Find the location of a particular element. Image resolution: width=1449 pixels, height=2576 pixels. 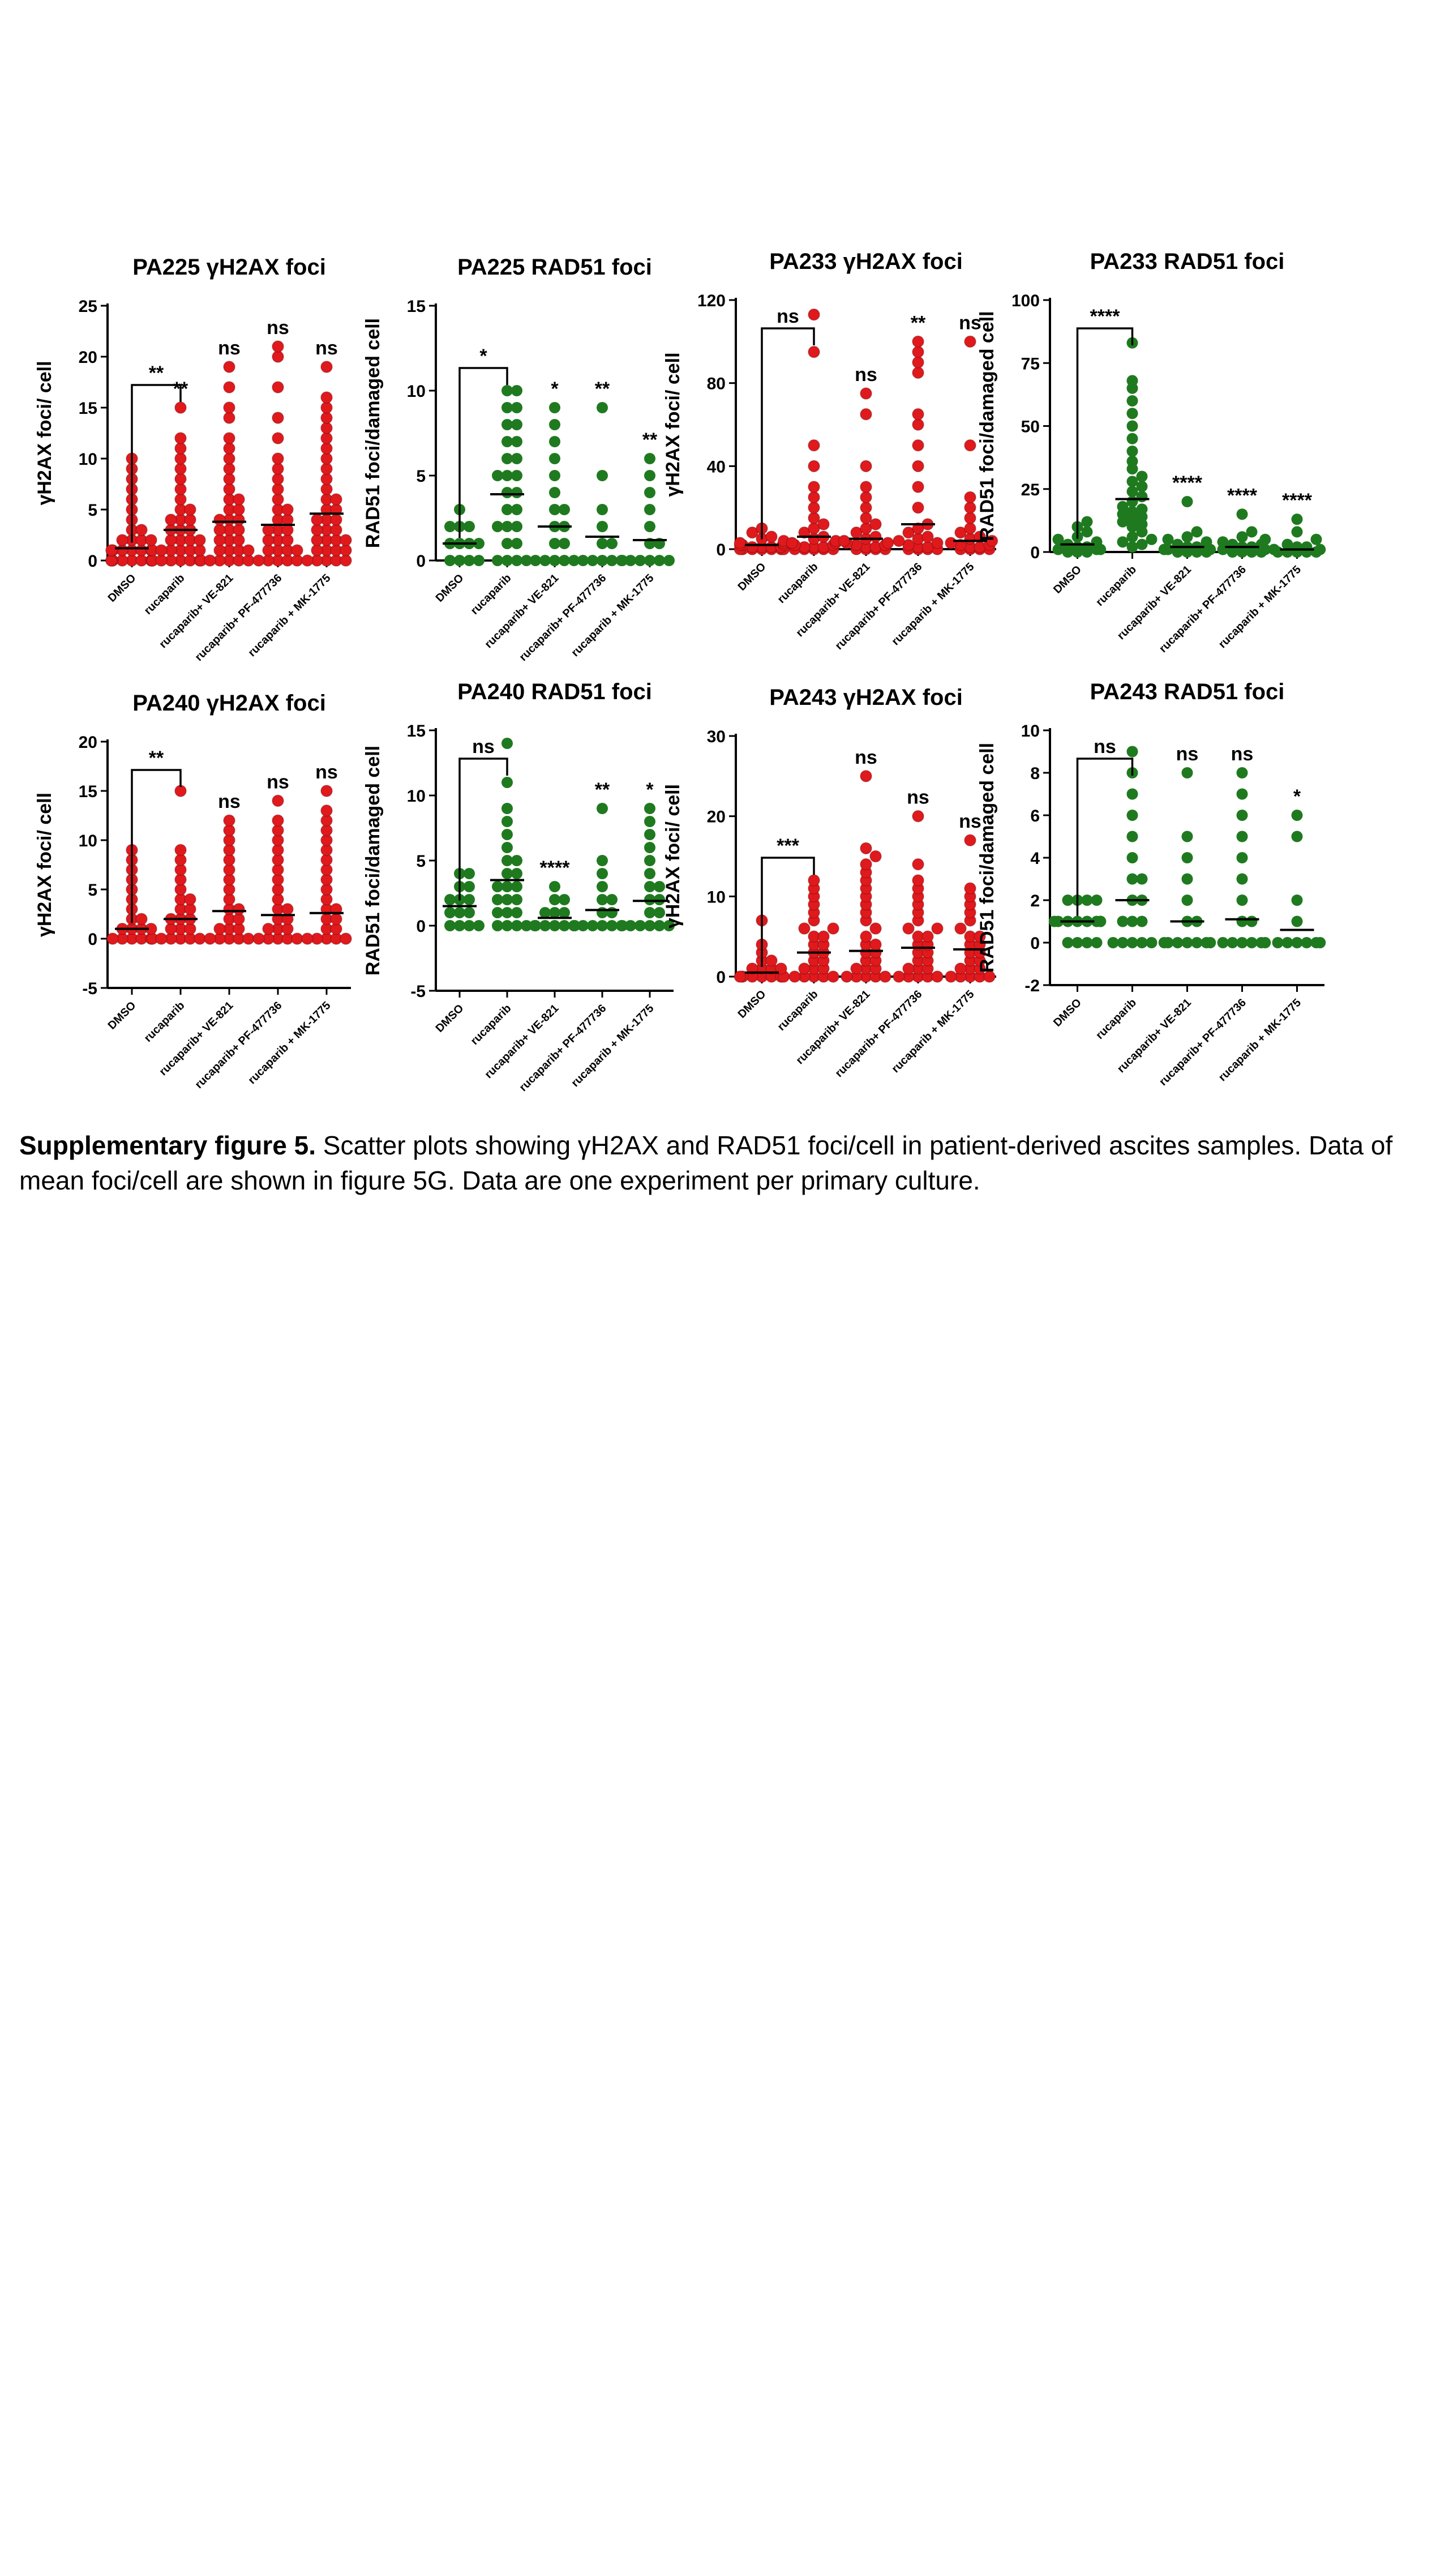

chart-title: PA243 RAD51 foci is located at coordinates (1187, 691).